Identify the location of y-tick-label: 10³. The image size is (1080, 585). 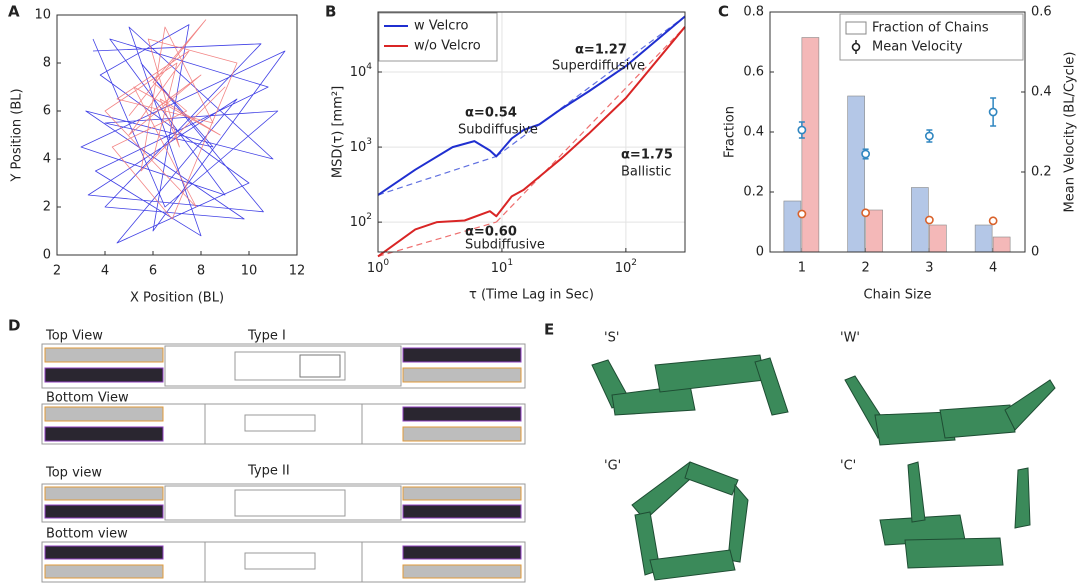
(361, 146).